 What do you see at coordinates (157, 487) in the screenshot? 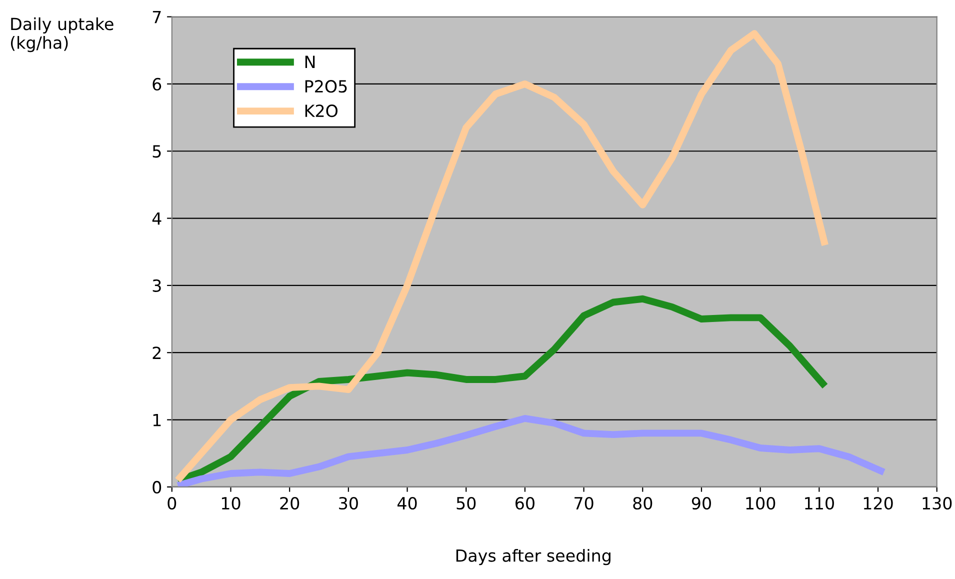
I see `y-tick-label: 0` at bounding box center [157, 487].